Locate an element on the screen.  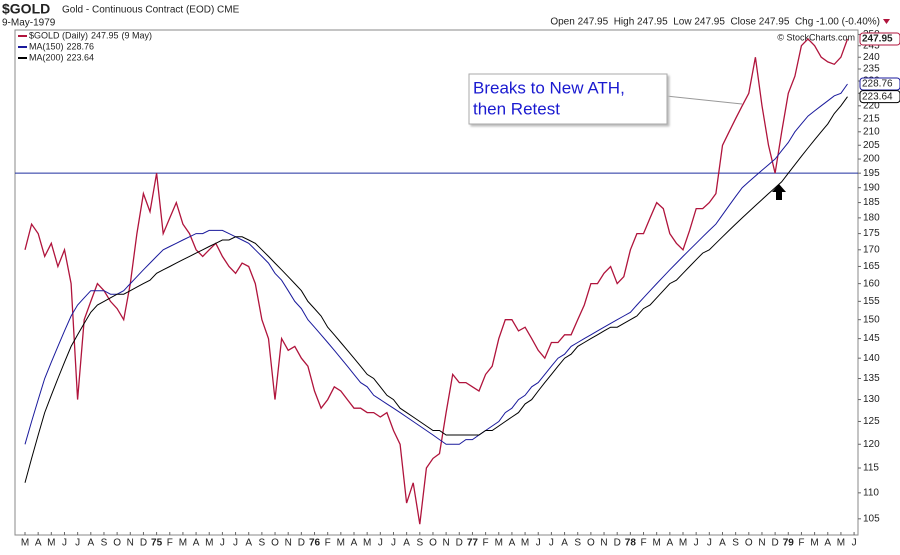
legend-value: 247.95 is located at coordinates (105, 35).